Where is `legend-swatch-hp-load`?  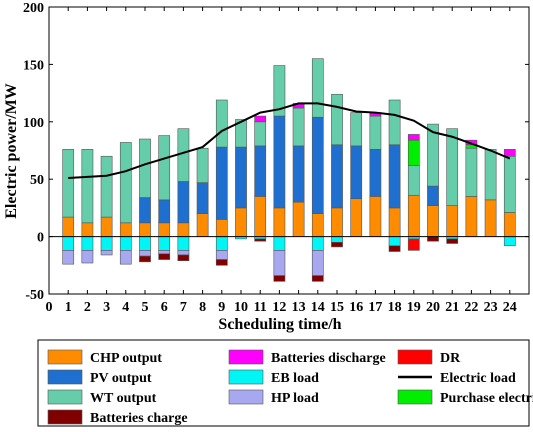 legend-swatch-hp-load is located at coordinates (246, 397).